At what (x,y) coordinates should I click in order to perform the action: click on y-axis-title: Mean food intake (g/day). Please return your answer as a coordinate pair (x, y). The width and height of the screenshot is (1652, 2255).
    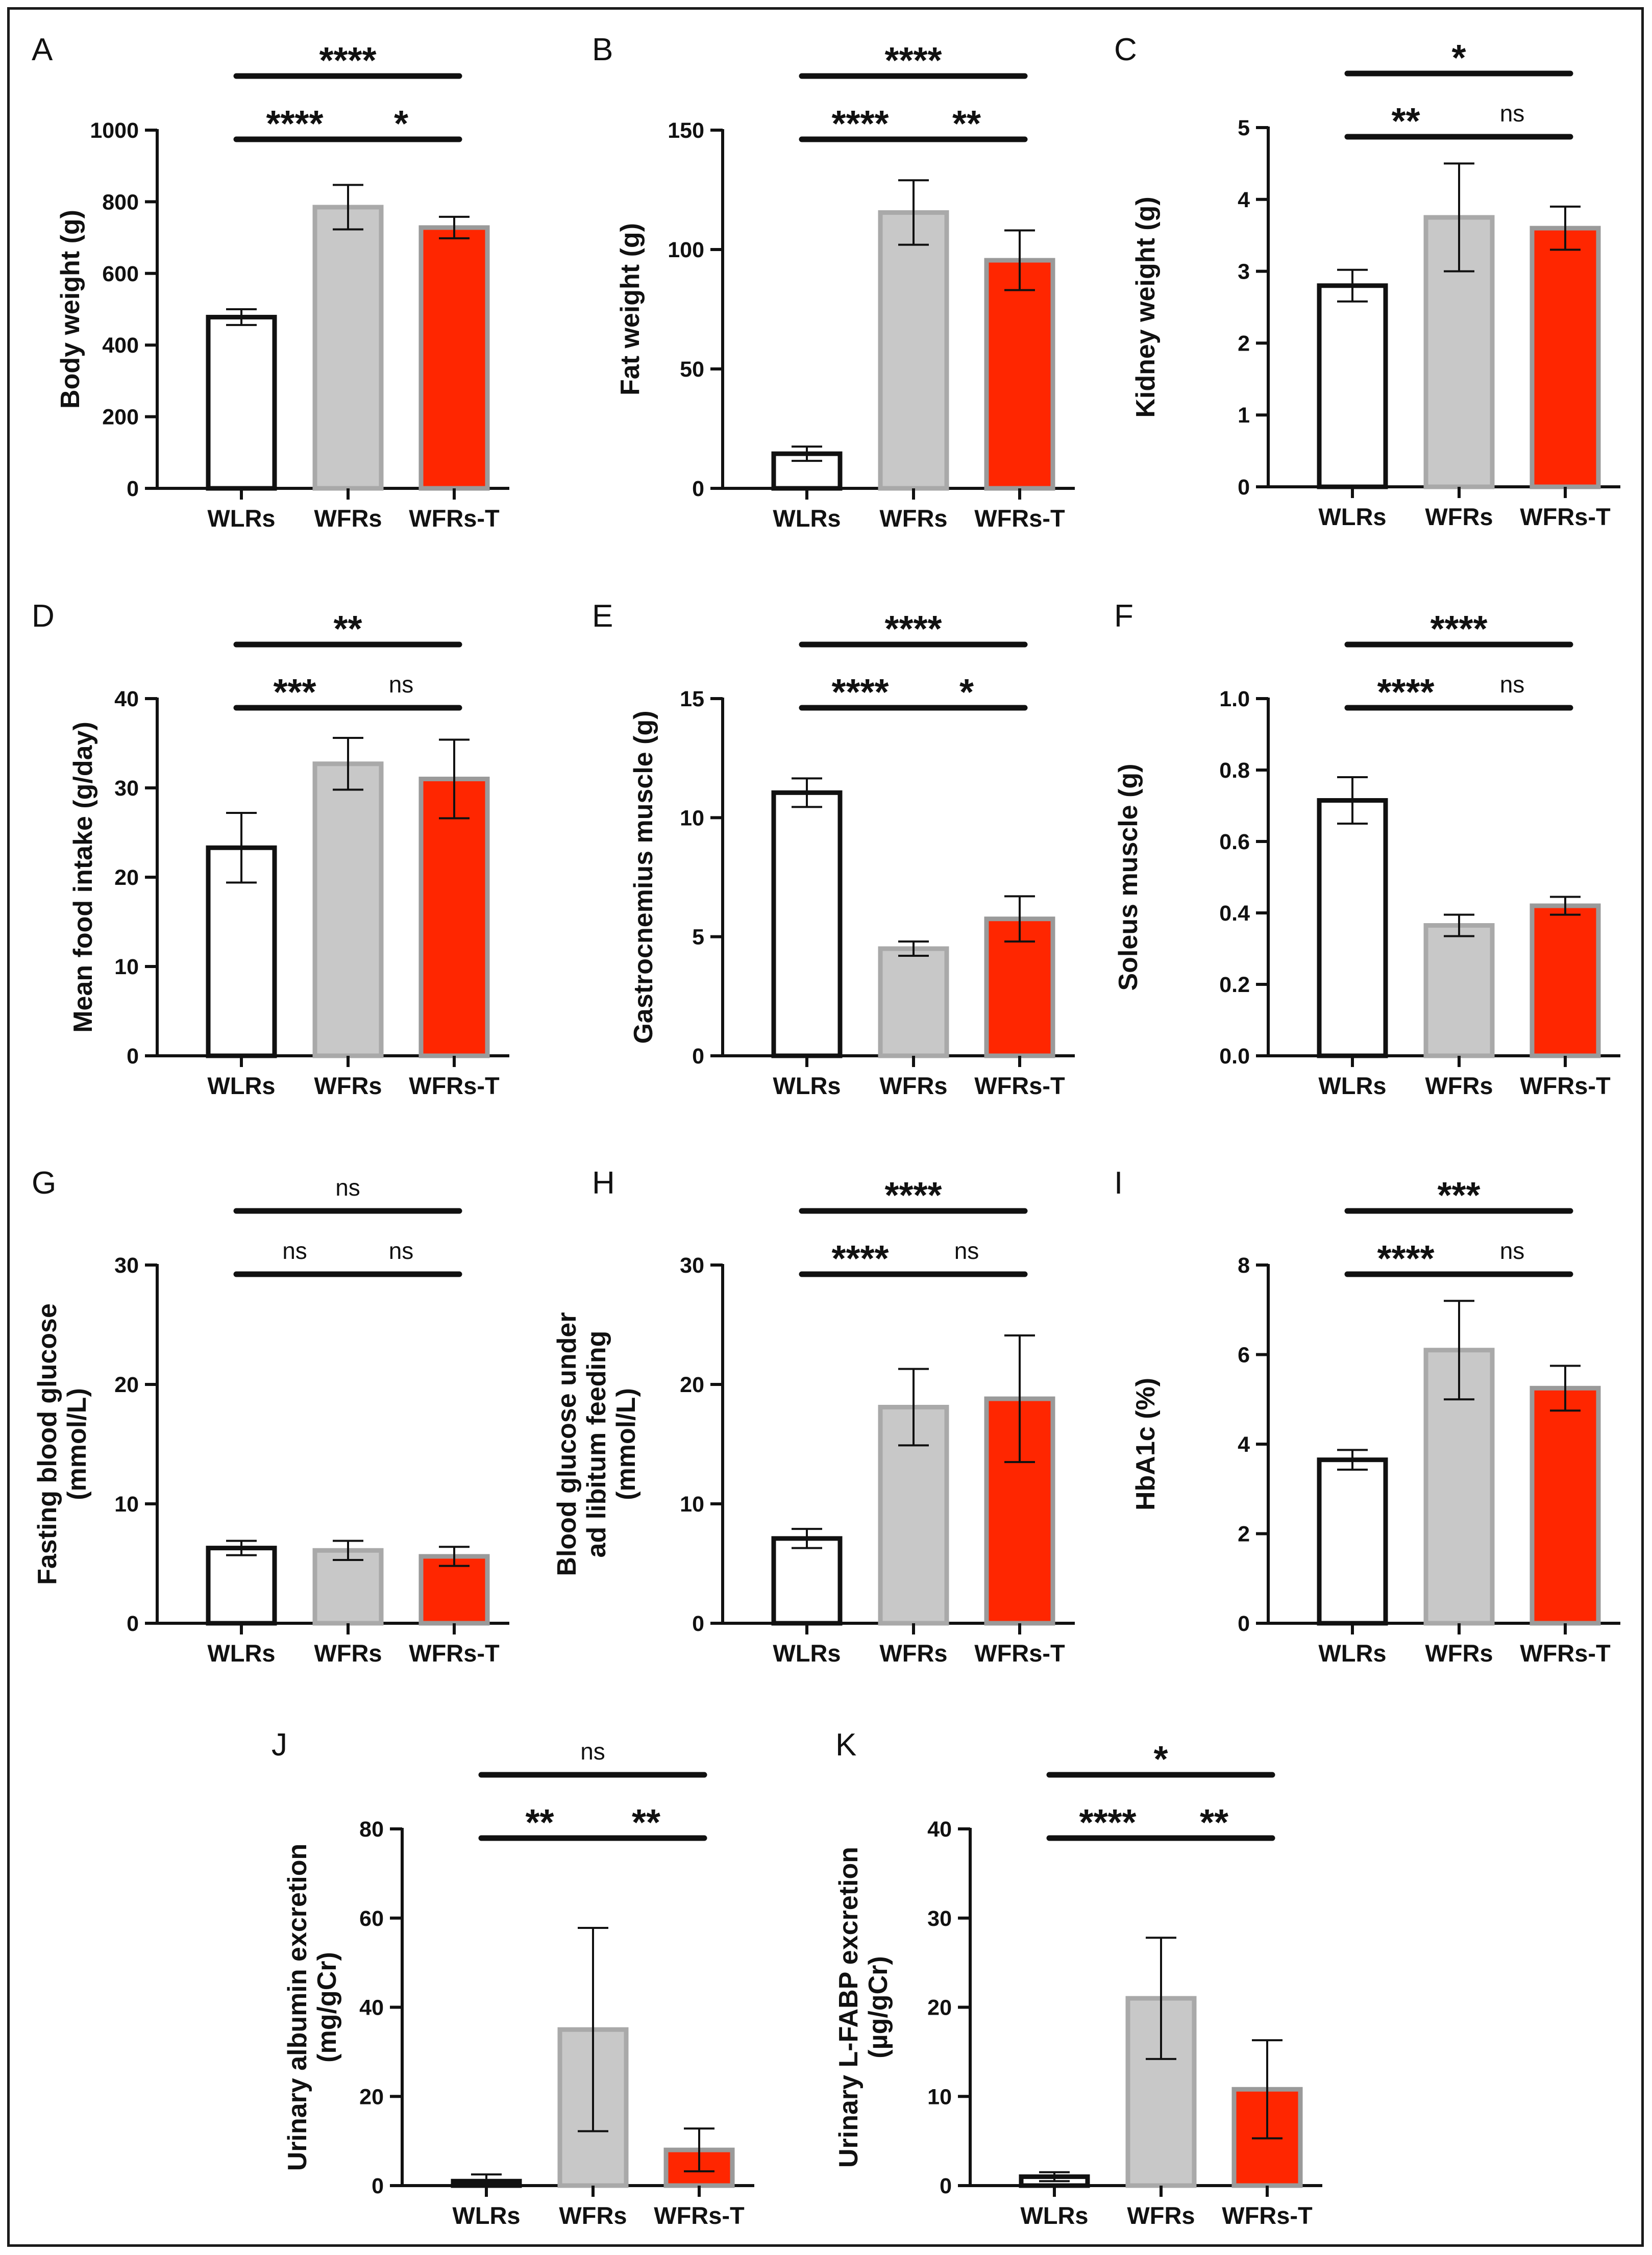
    Looking at the image, I should click on (83, 877).